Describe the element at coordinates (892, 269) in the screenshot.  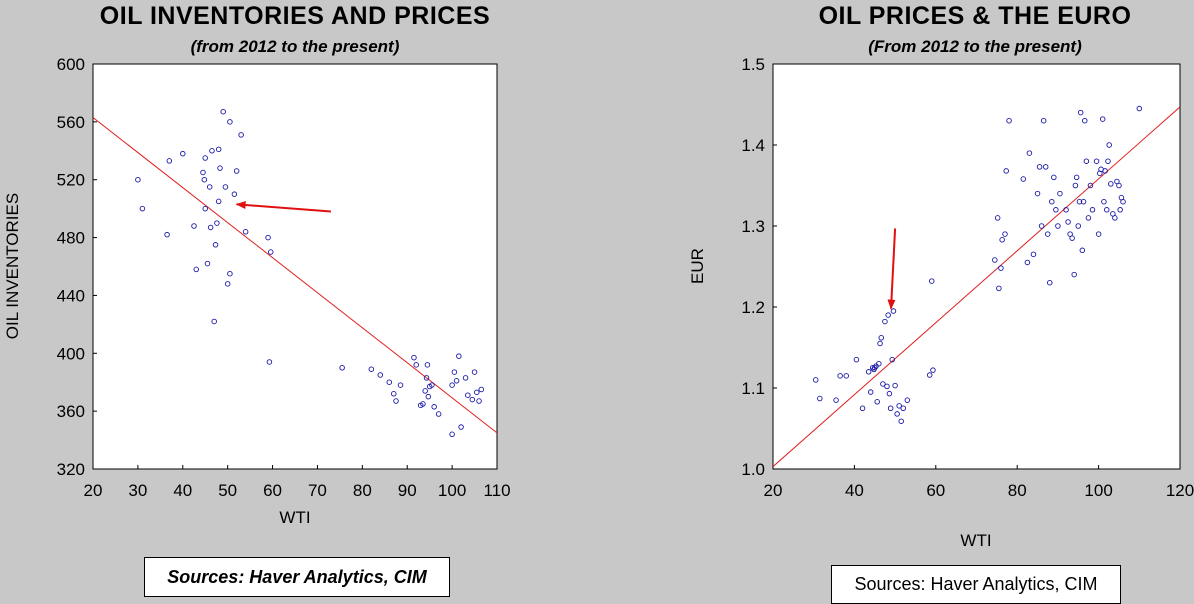
I see `right-annotation-arrow` at that location.